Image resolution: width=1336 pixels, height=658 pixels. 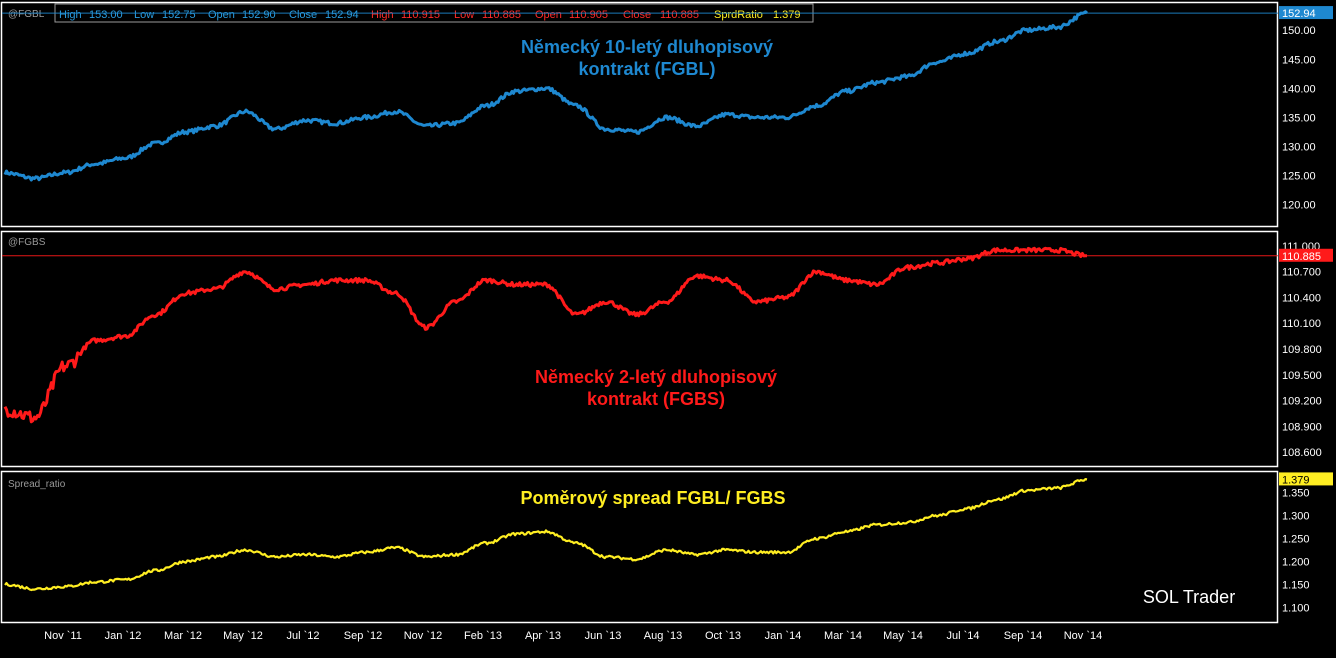 I want to click on x-tick-label: Feb `13, so click(x=483, y=636).